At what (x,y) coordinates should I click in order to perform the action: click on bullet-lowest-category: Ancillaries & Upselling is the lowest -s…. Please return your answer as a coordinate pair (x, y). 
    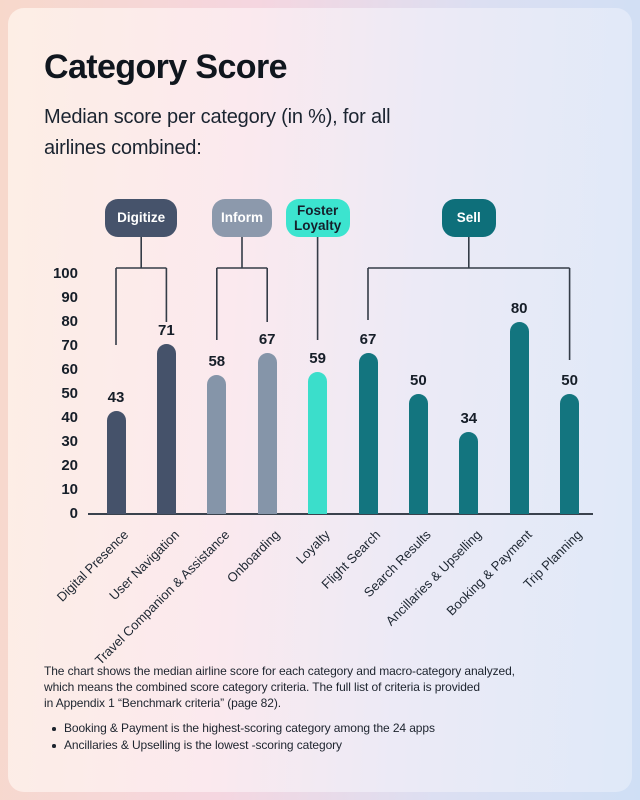
    Looking at the image, I should click on (242, 745).